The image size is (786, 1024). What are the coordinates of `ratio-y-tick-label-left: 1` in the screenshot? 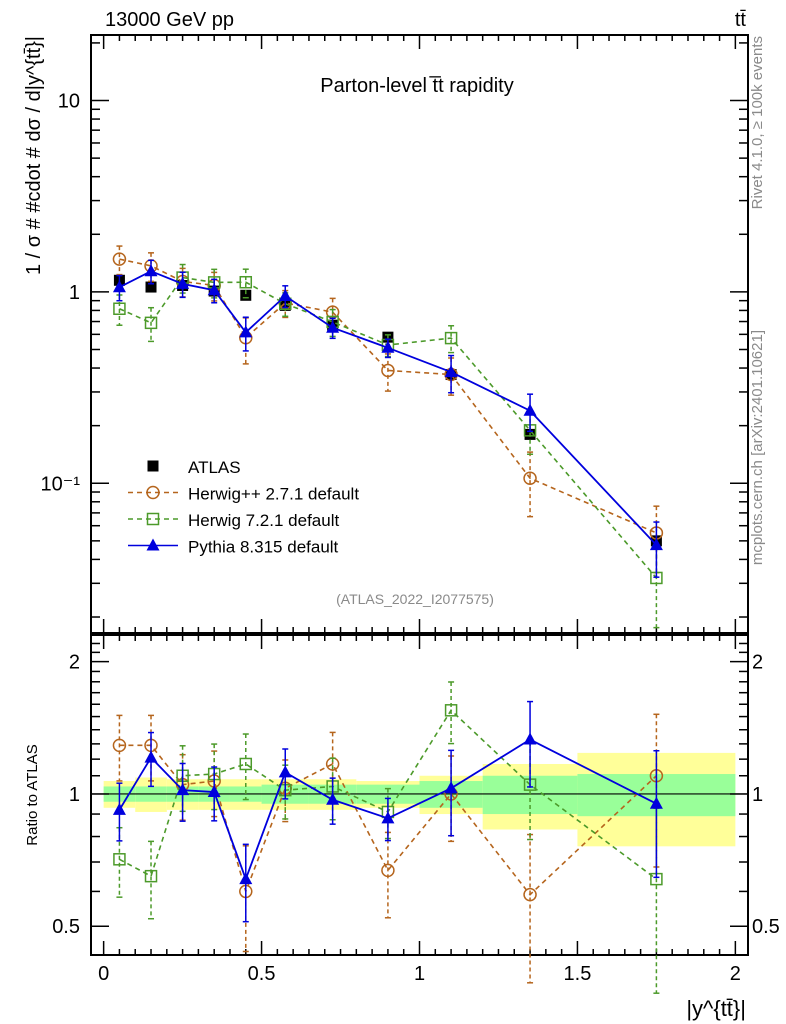 It's located at (74, 795).